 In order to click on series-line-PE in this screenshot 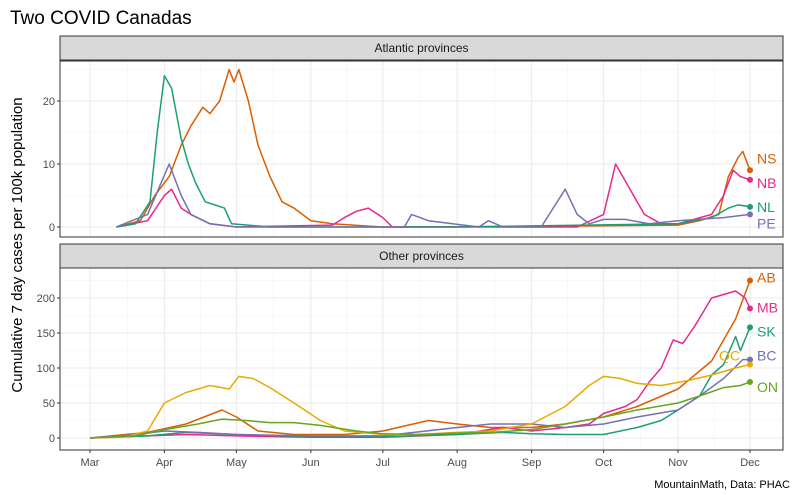, I will do `click(433, 195)`.